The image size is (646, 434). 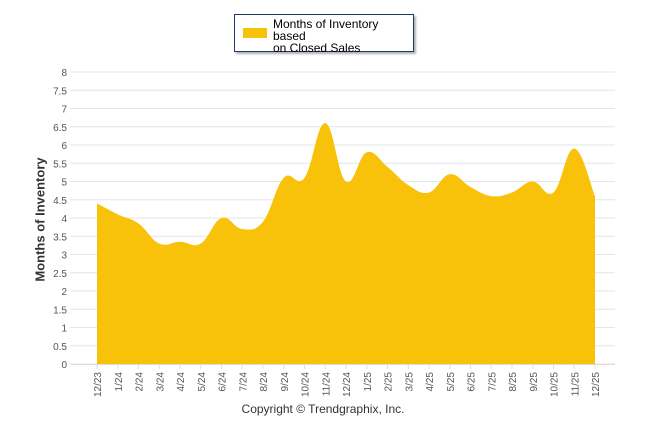 What do you see at coordinates (555, 384) in the screenshot?
I see `x-tick-label: 10/25` at bounding box center [555, 384].